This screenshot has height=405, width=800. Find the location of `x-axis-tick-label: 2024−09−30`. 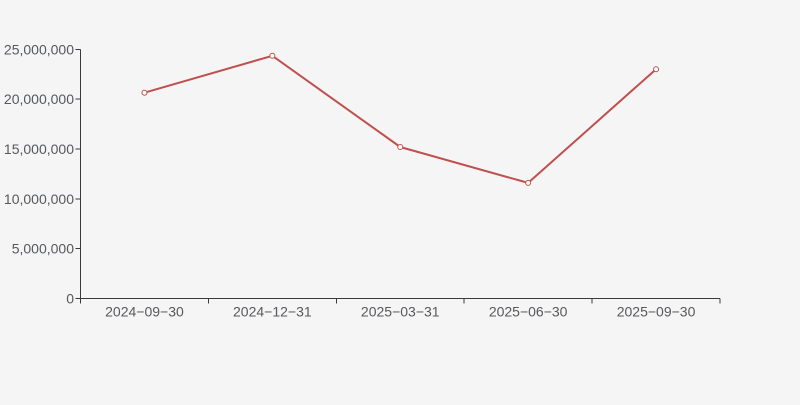

x-axis-tick-label: 2024−09−30 is located at coordinates (144, 312).